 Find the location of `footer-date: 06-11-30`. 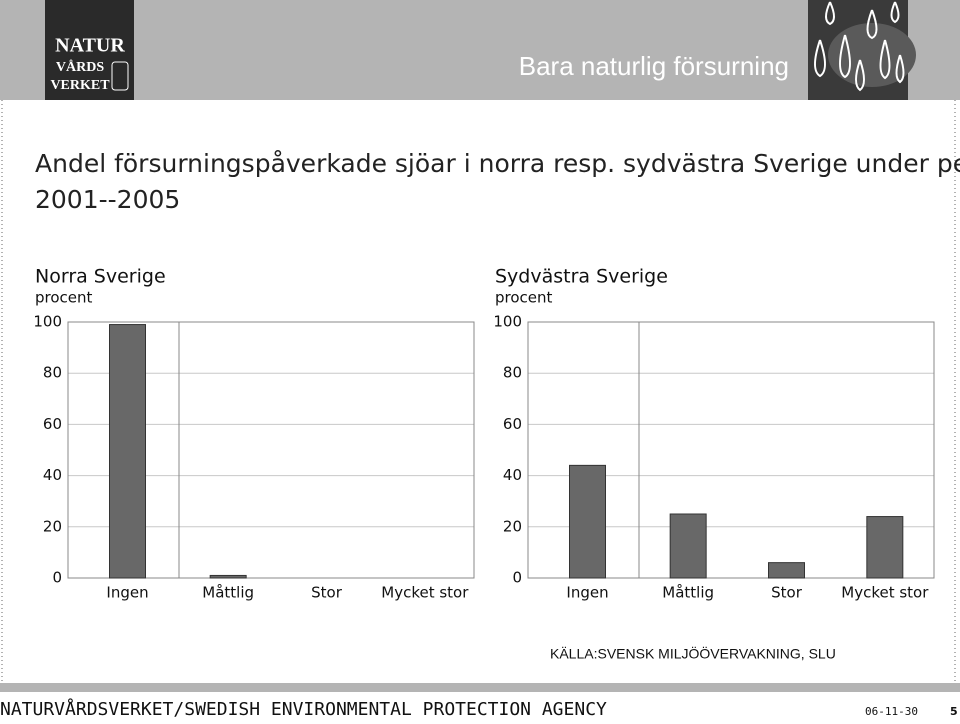

footer-date: 06-11-30 is located at coordinates (891, 711).